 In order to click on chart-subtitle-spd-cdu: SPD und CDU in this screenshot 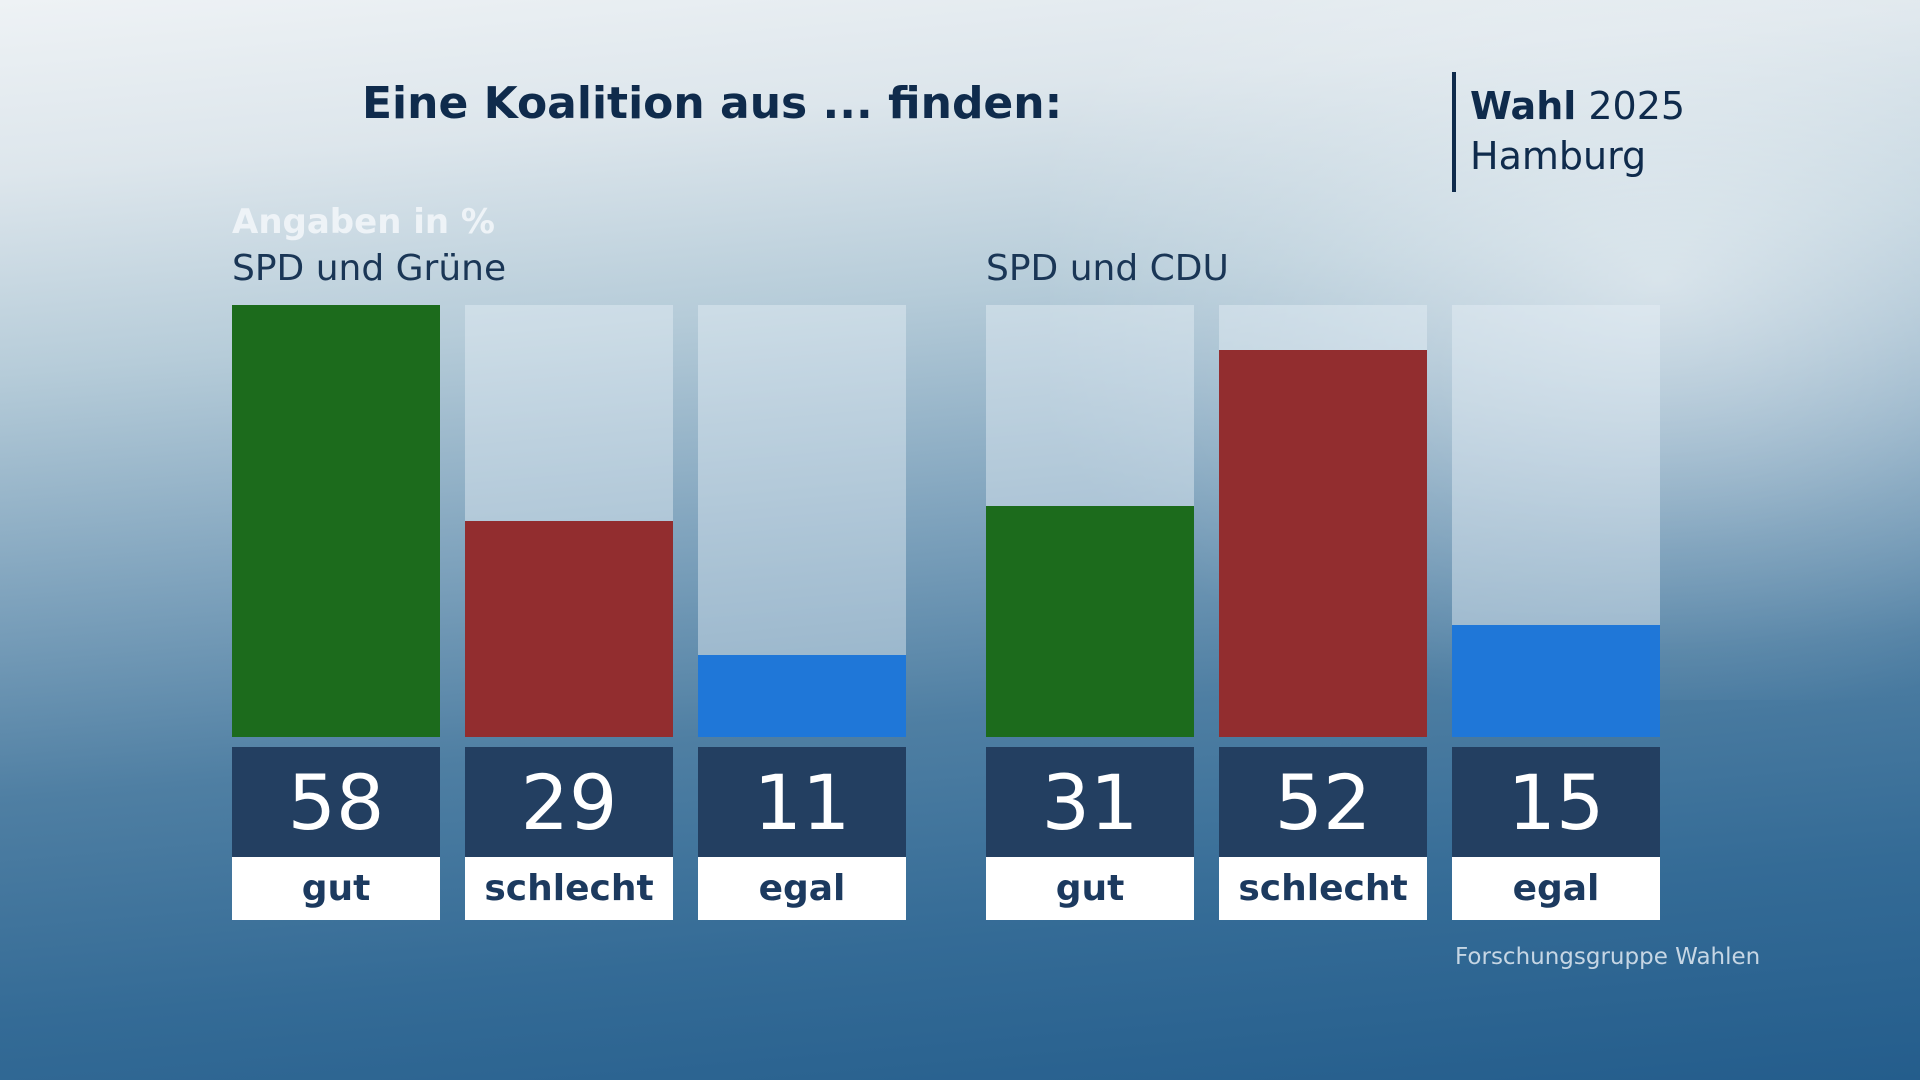, I will do `click(1107, 268)`.